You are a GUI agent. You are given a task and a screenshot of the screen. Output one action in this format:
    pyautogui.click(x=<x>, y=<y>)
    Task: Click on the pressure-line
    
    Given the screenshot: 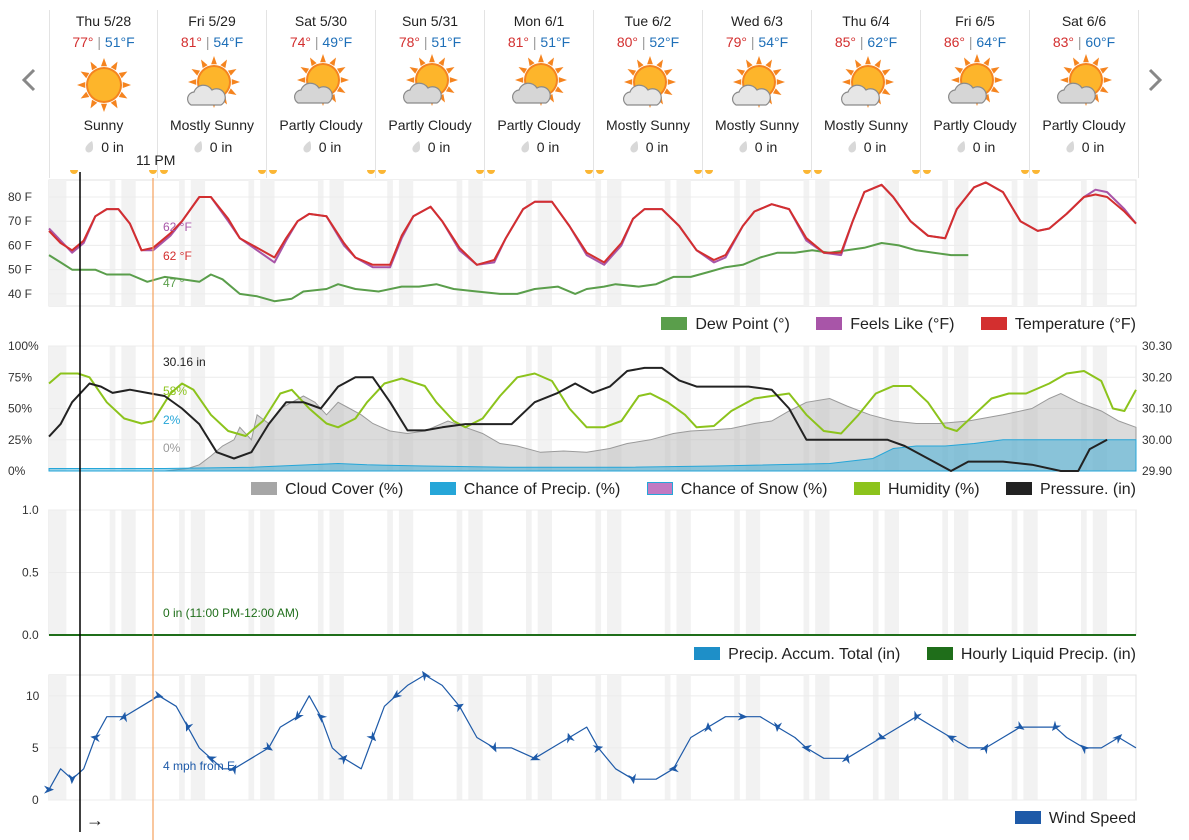 What is the action you would take?
    pyautogui.click(x=578, y=419)
    